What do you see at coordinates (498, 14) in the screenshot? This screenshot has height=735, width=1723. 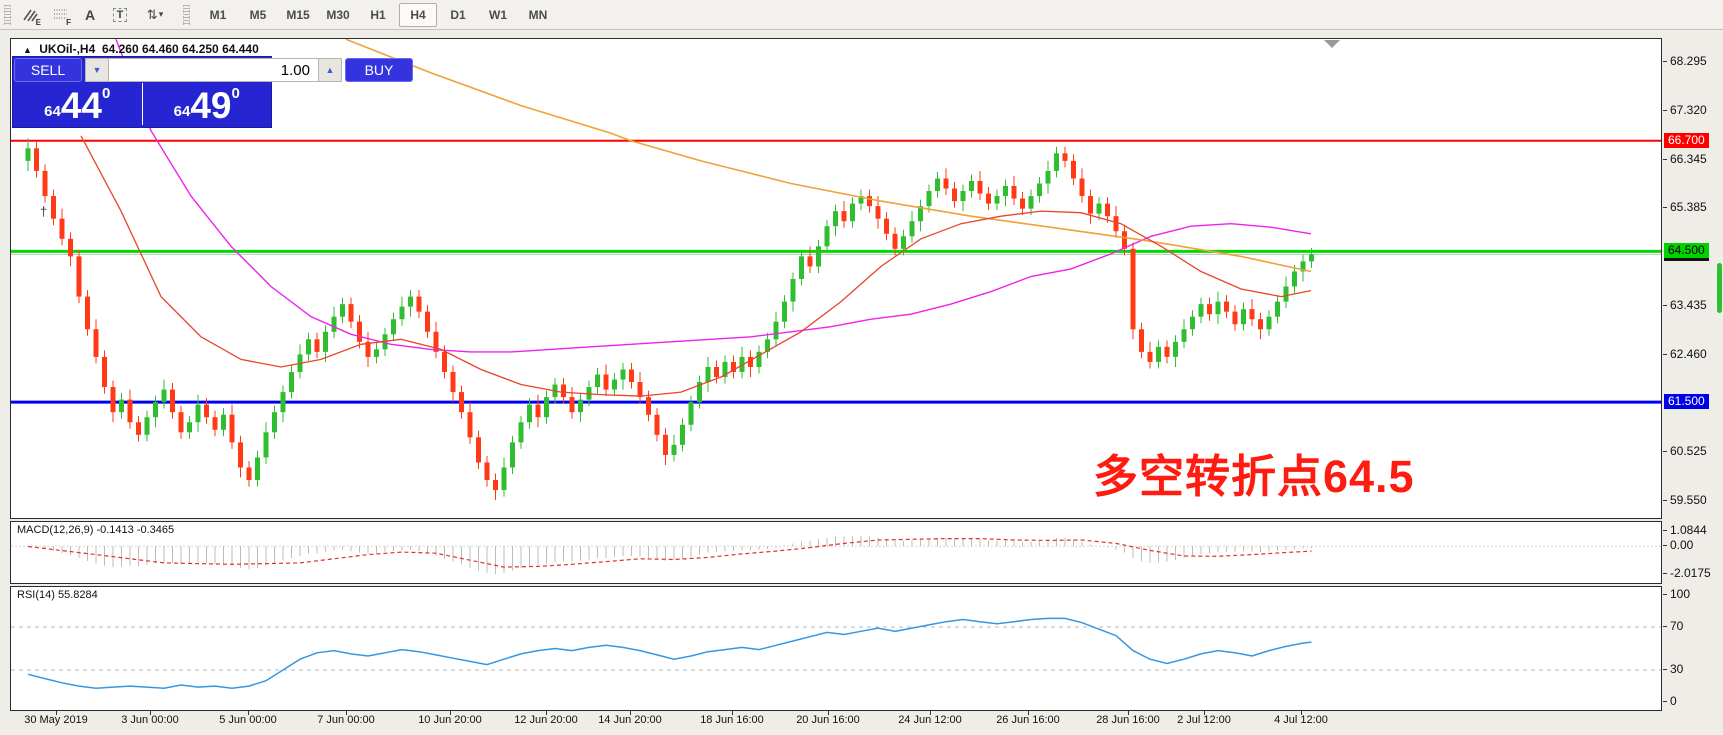 I see `timeframe-w1: W1` at bounding box center [498, 14].